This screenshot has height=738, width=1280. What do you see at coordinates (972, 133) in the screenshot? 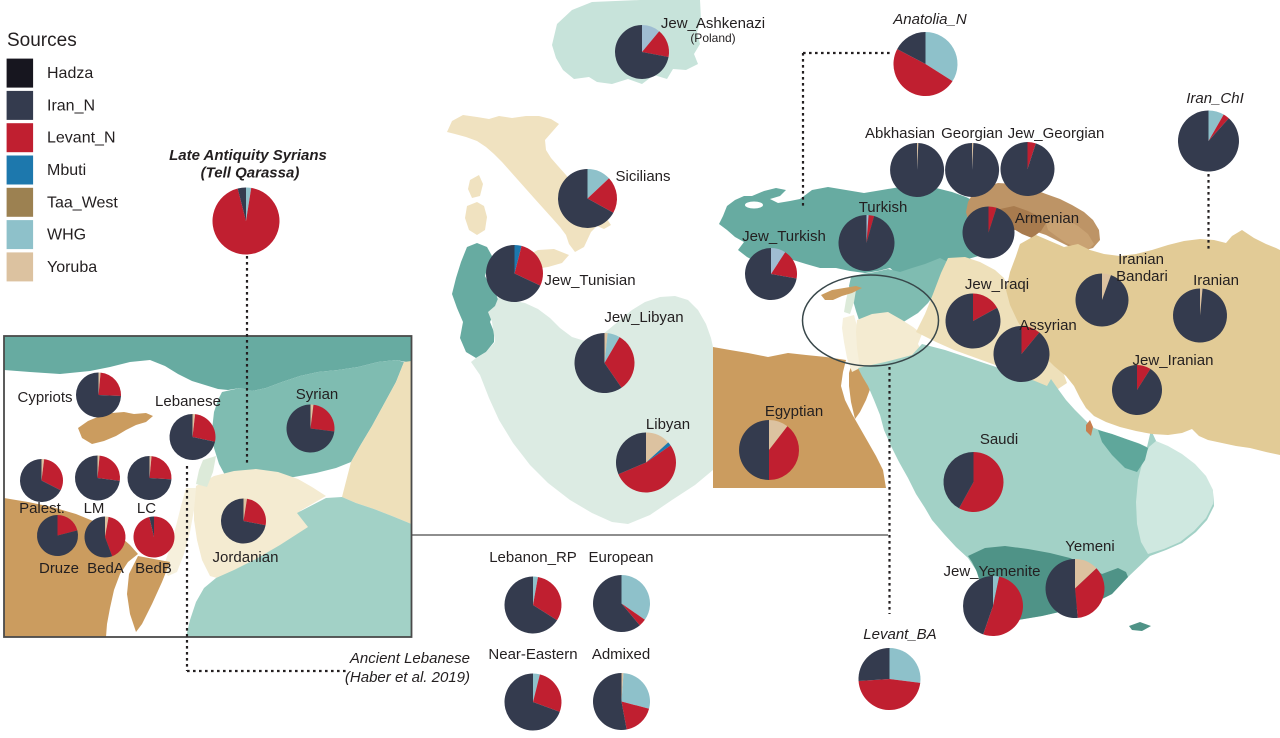
I see `svg-text: Georgian` at bounding box center [972, 133].